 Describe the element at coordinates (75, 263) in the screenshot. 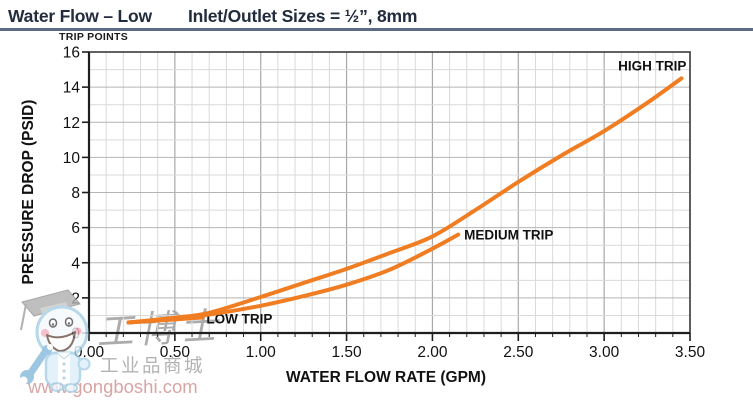

I see `y-tick-label: 4` at that location.